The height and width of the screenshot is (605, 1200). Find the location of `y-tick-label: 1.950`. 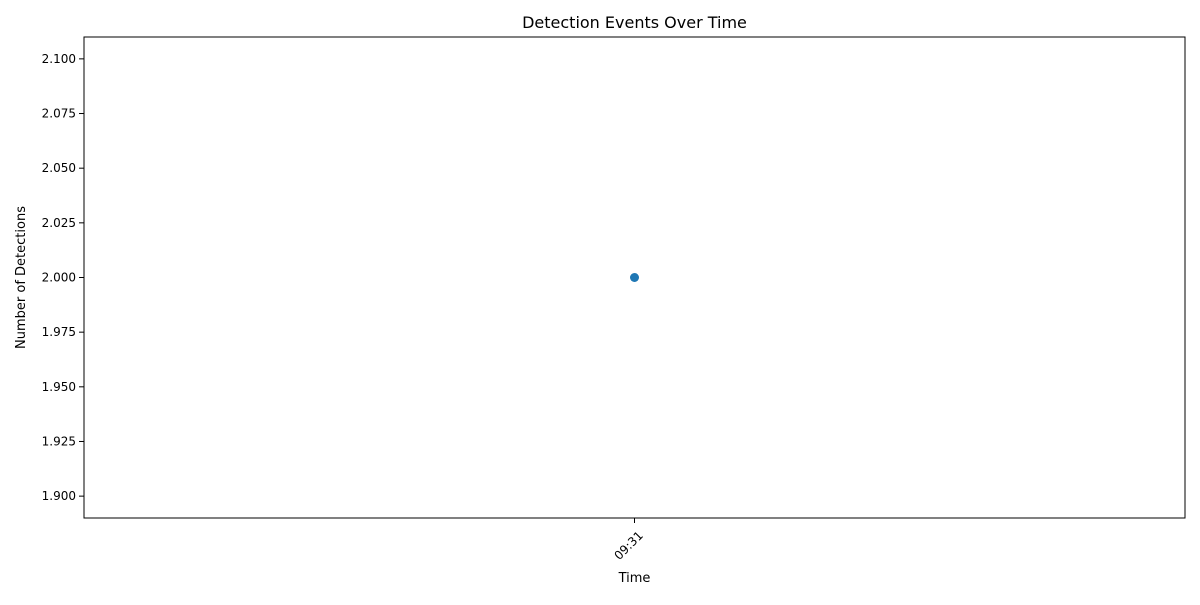

y-tick-label: 1.950 is located at coordinates (59, 387).